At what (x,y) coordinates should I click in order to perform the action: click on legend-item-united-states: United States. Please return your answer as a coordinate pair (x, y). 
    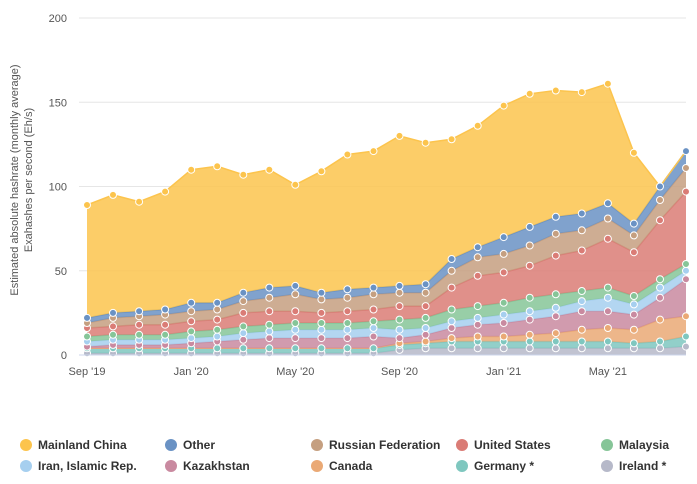
    Looking at the image, I should click on (528, 445).